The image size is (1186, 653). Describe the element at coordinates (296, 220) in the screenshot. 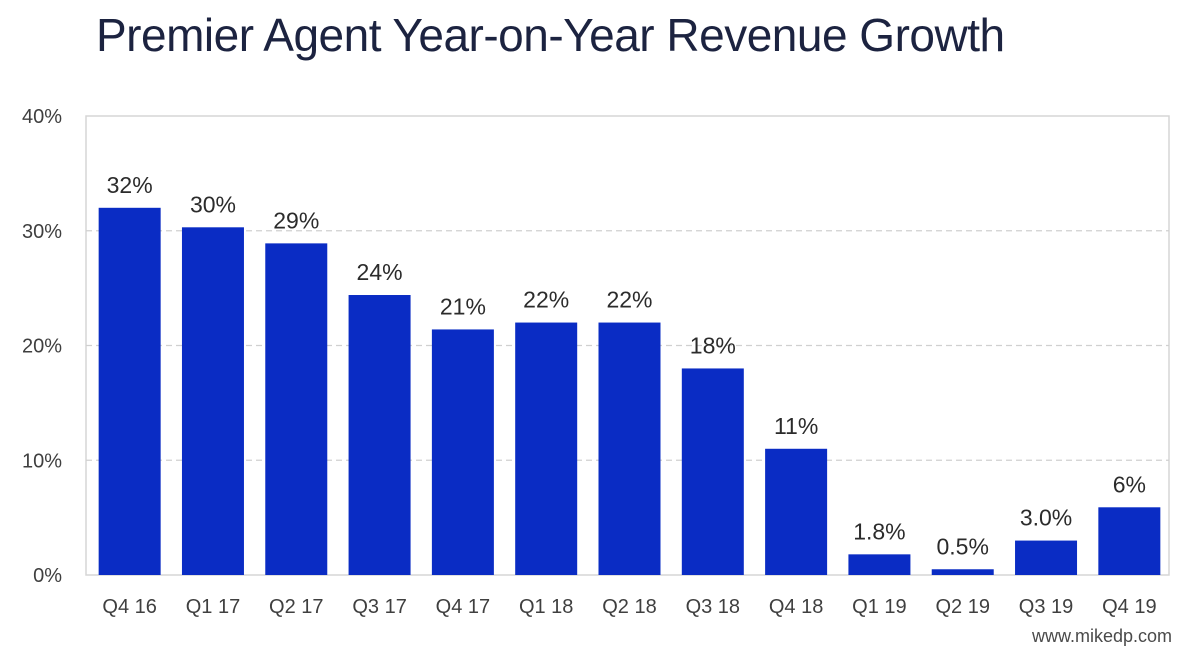

I see `data-label: 29%` at that location.